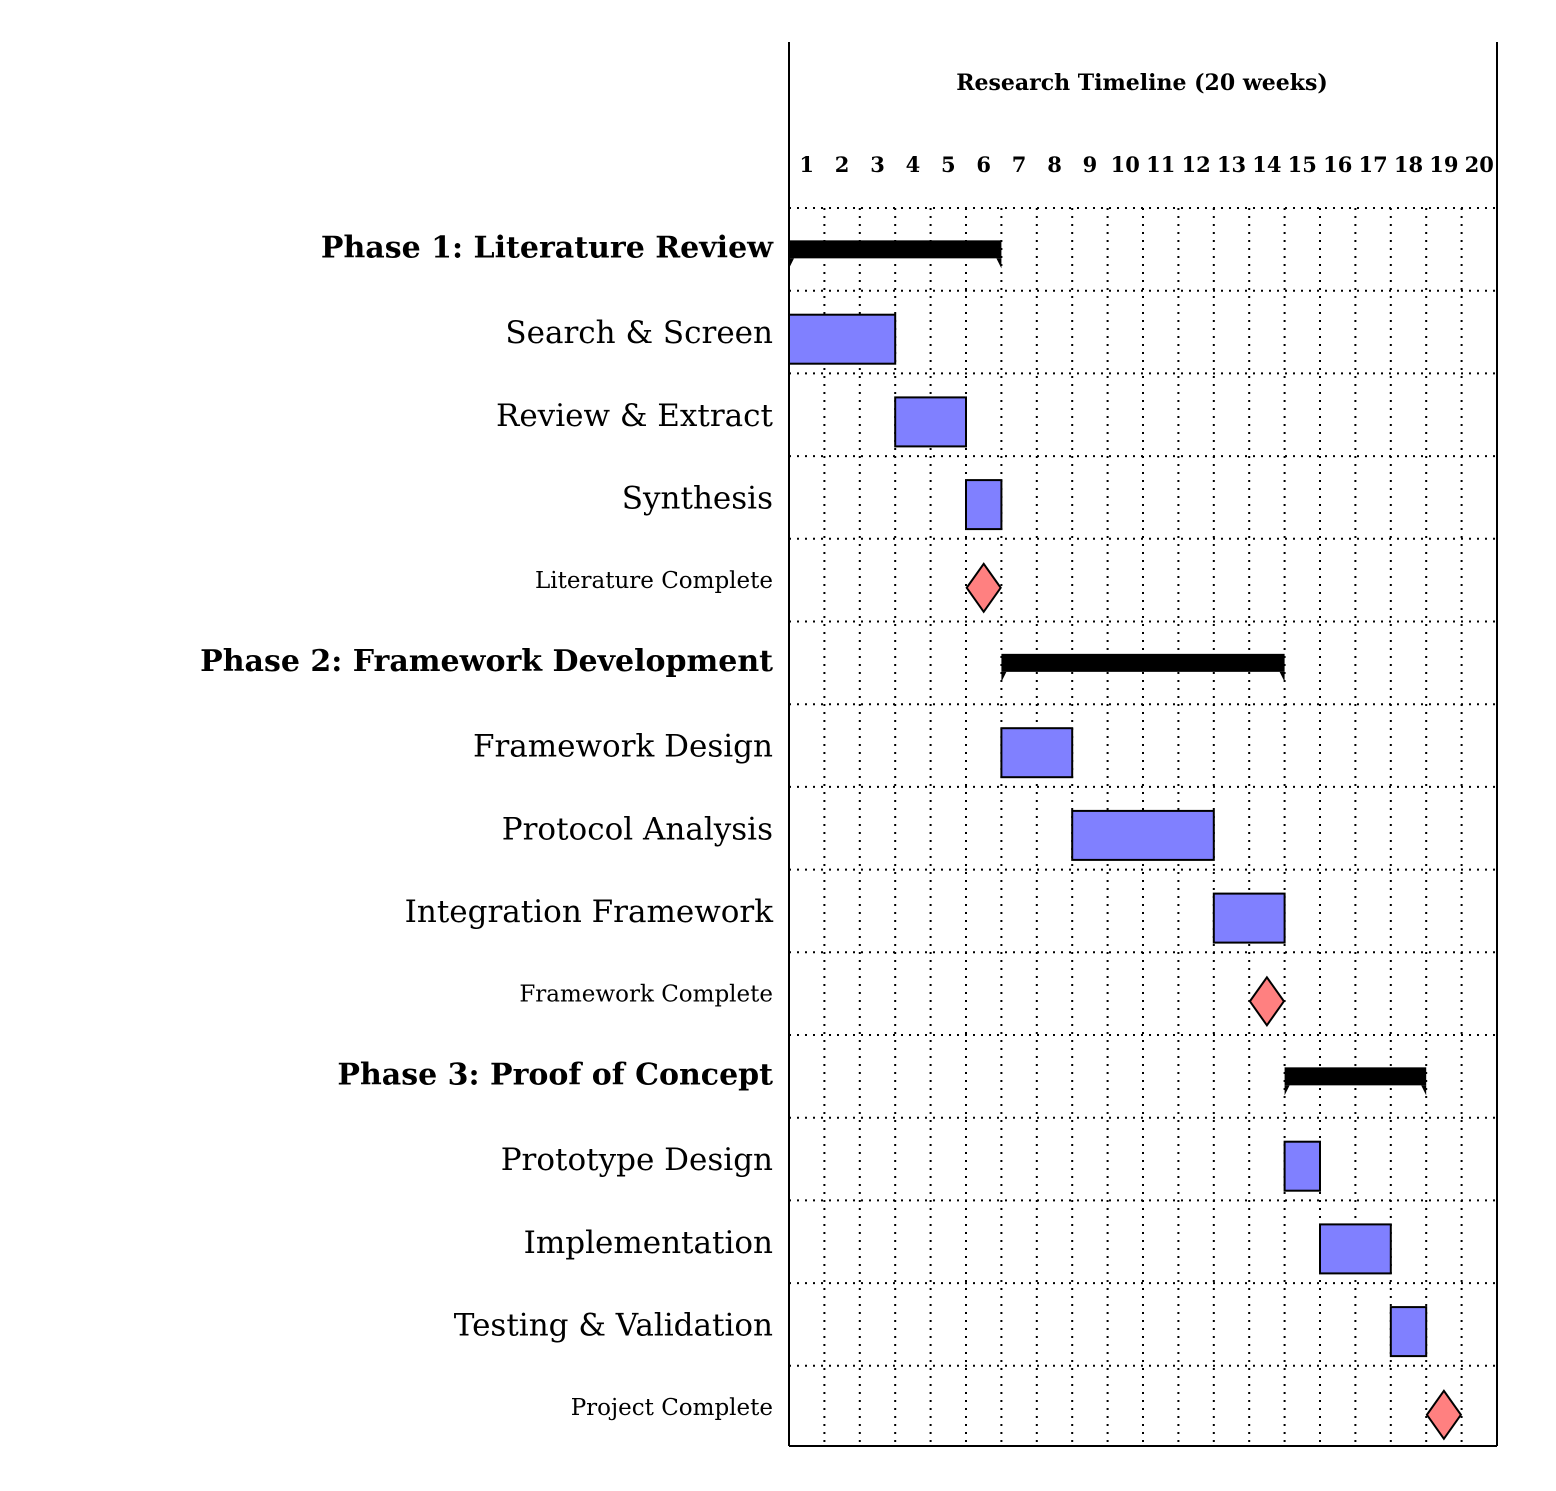 This screenshot has height=1491, width=1556. I want to click on week-tick-label: 5, so click(948, 164).